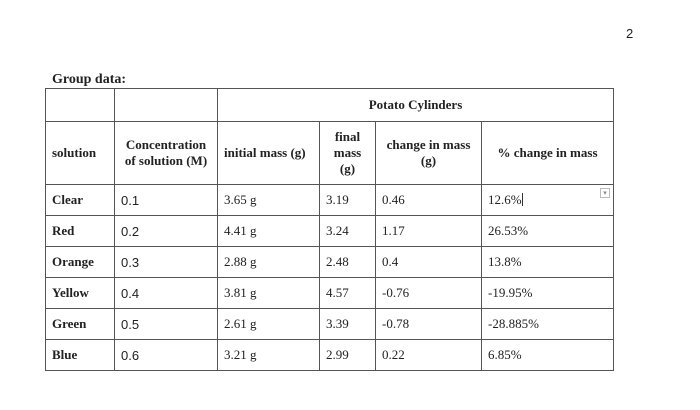 This screenshot has height=410, width=700. What do you see at coordinates (415, 105) in the screenshot?
I see `group-header-potato-cylinders: Potato Cylinders` at bounding box center [415, 105].